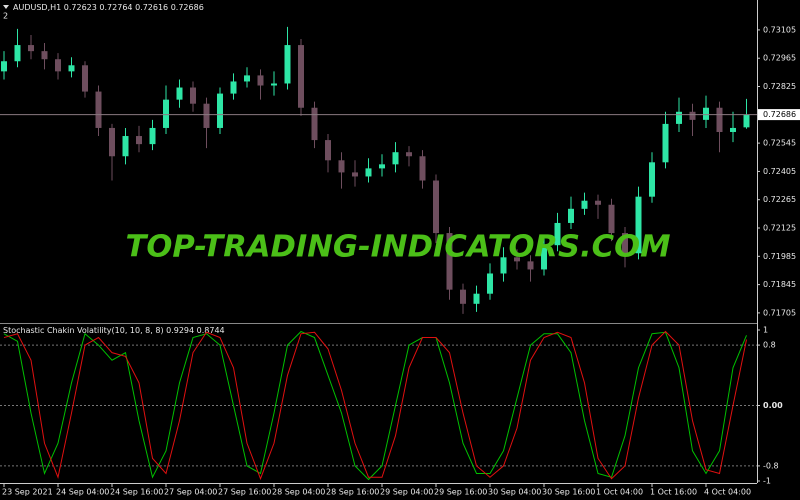 The image size is (800, 500). I want to click on pane-number: 2, so click(5, 16).